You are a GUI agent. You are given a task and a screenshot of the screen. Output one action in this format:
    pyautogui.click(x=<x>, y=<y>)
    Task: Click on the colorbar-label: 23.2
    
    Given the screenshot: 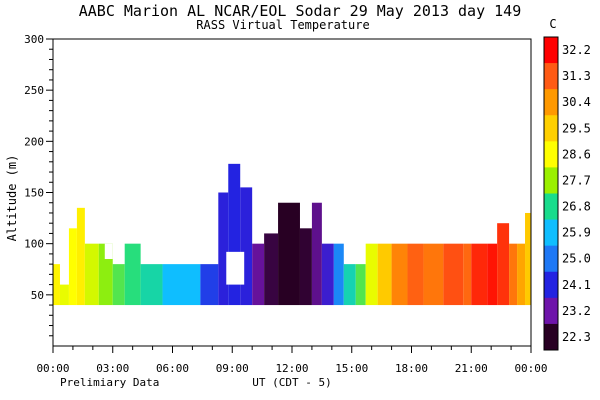 What is the action you would take?
    pyautogui.click(x=576, y=311)
    